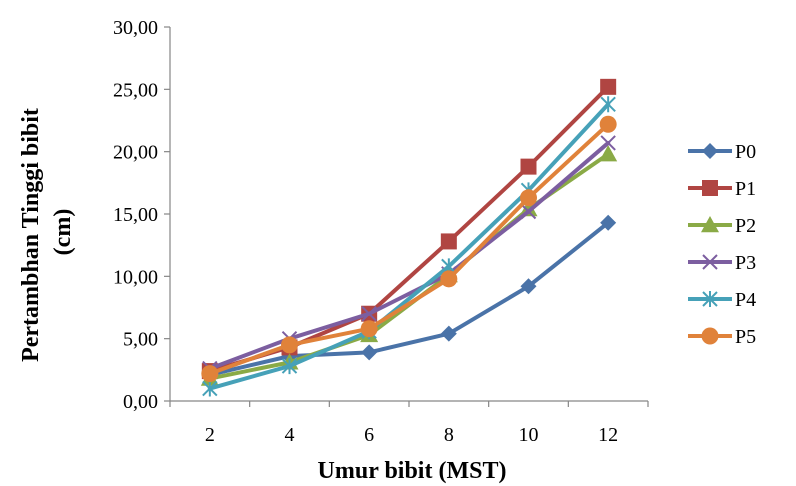  Describe the element at coordinates (608, 435) in the screenshot. I see `x-tick-label: 12` at that location.